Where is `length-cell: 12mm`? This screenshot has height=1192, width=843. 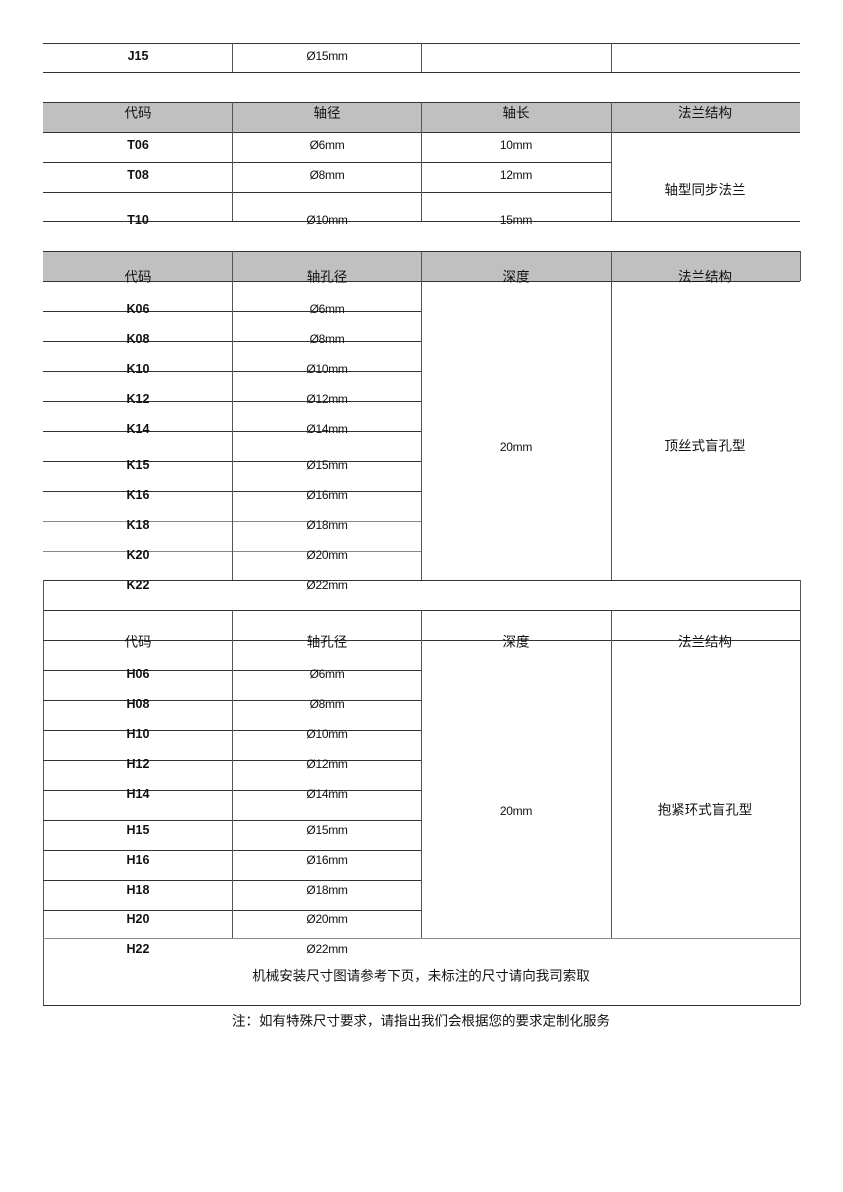 length-cell: 12mm is located at coordinates (516, 175).